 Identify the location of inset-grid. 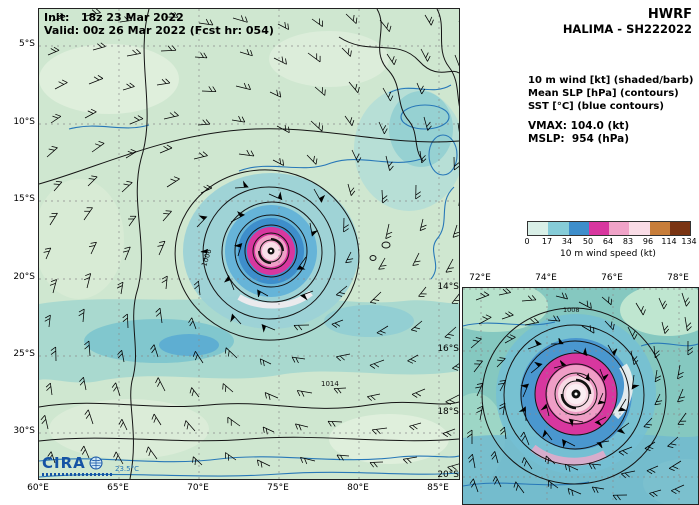
(580, 396).